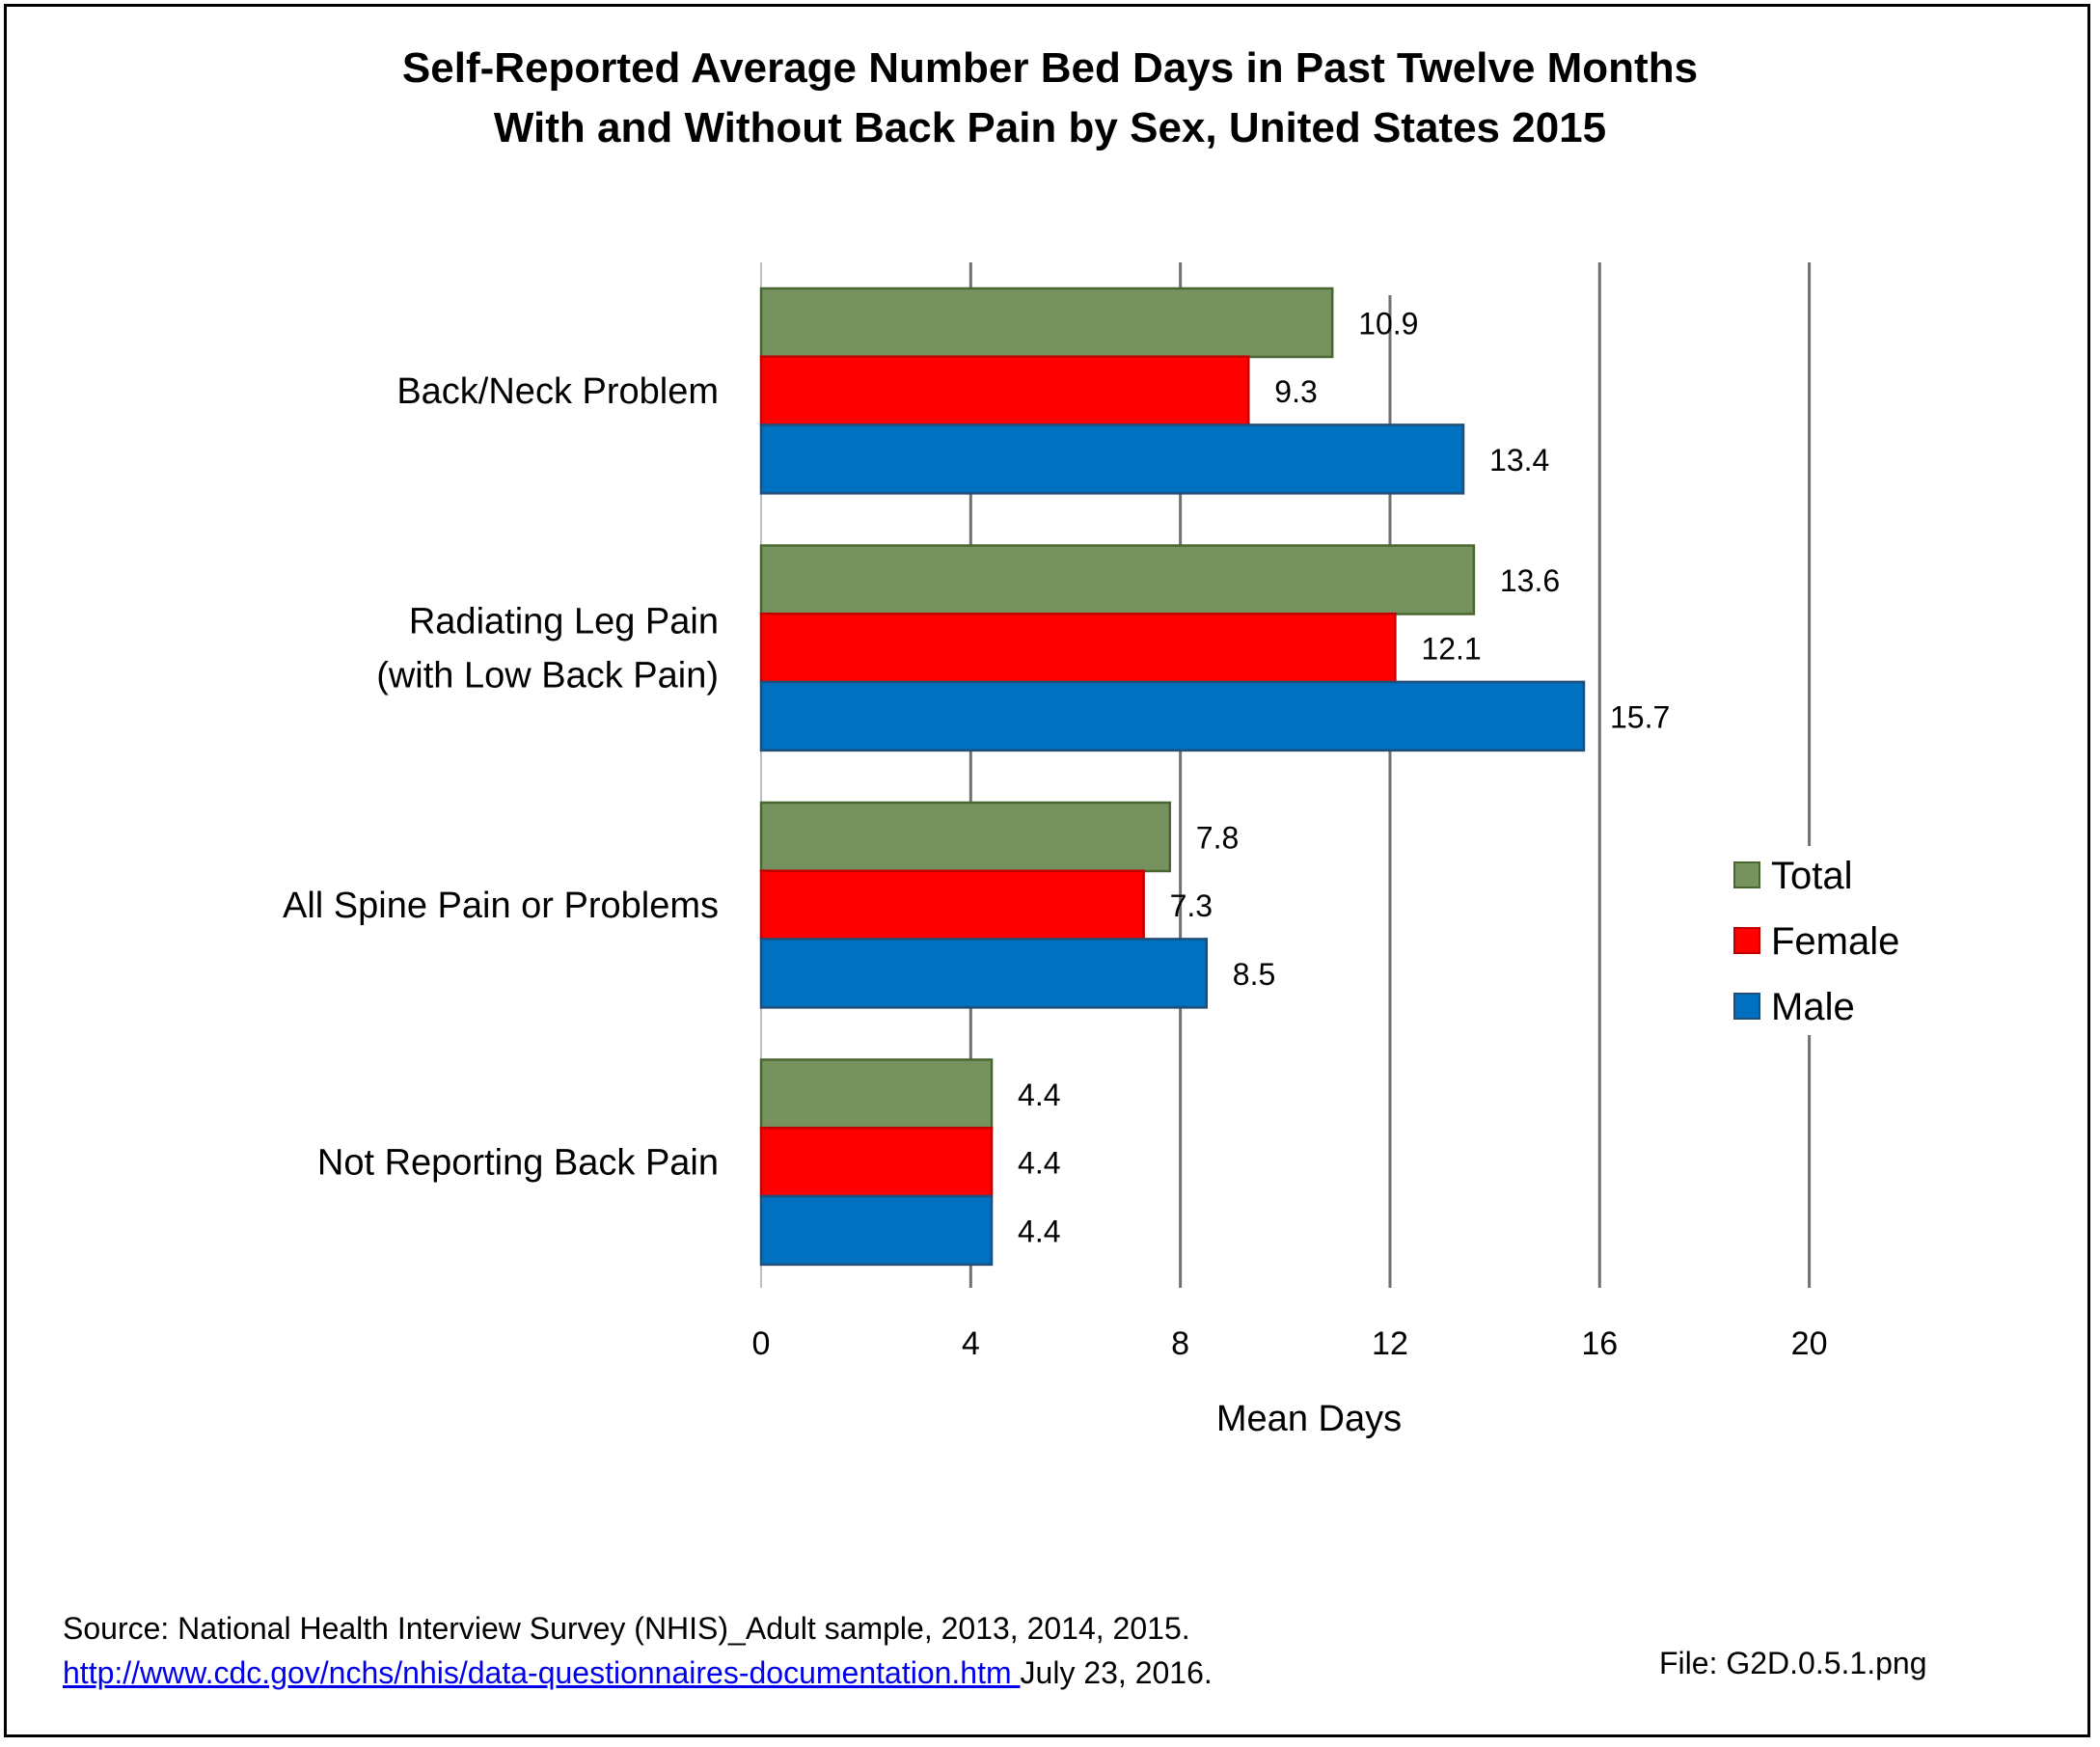  I want to click on data-label: 15.7, so click(1640, 716).